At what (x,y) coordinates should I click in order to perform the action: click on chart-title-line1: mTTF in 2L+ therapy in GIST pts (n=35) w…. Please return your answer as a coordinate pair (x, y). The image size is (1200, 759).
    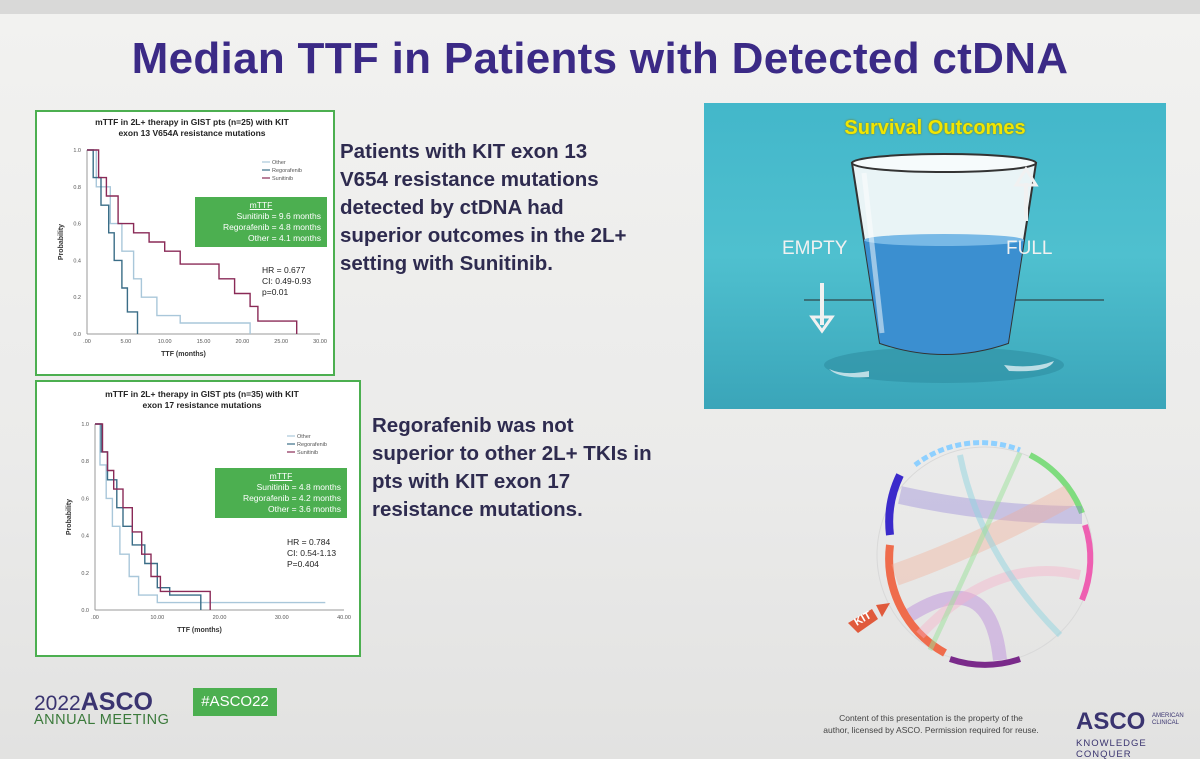
    Looking at the image, I should click on (202, 394).